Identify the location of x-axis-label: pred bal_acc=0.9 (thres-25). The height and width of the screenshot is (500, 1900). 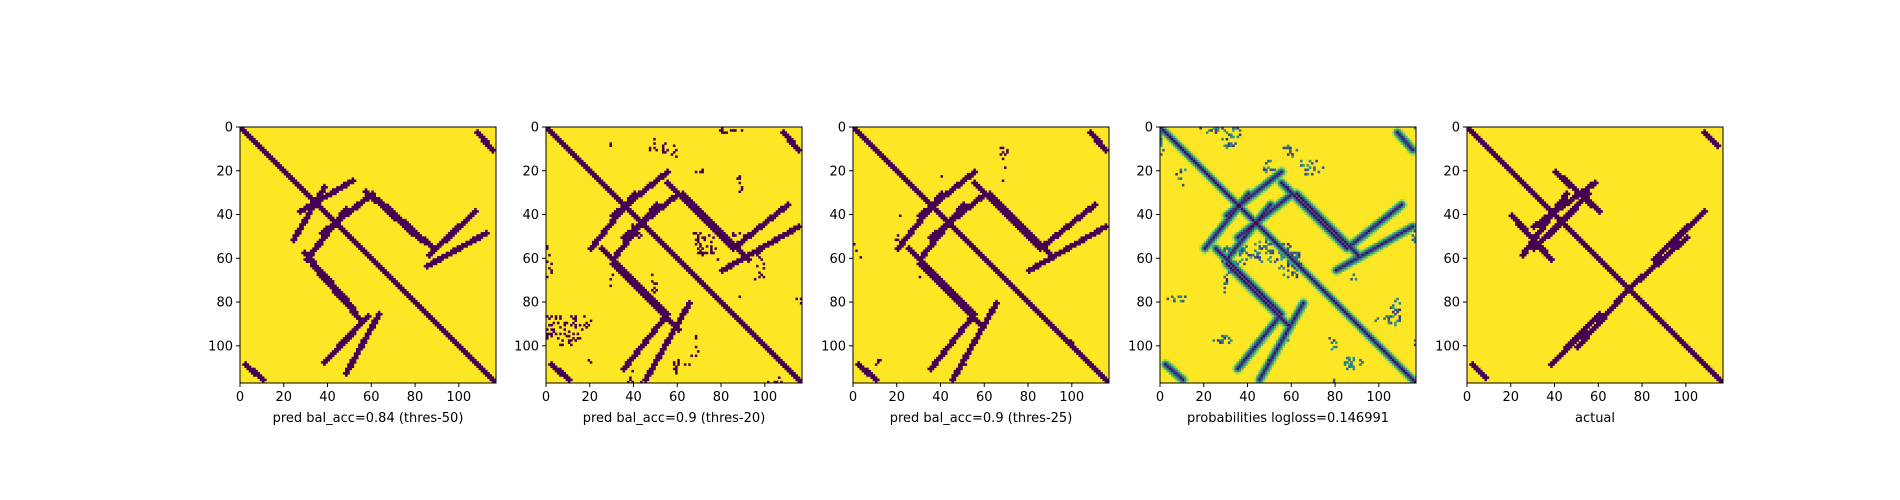
(981, 418).